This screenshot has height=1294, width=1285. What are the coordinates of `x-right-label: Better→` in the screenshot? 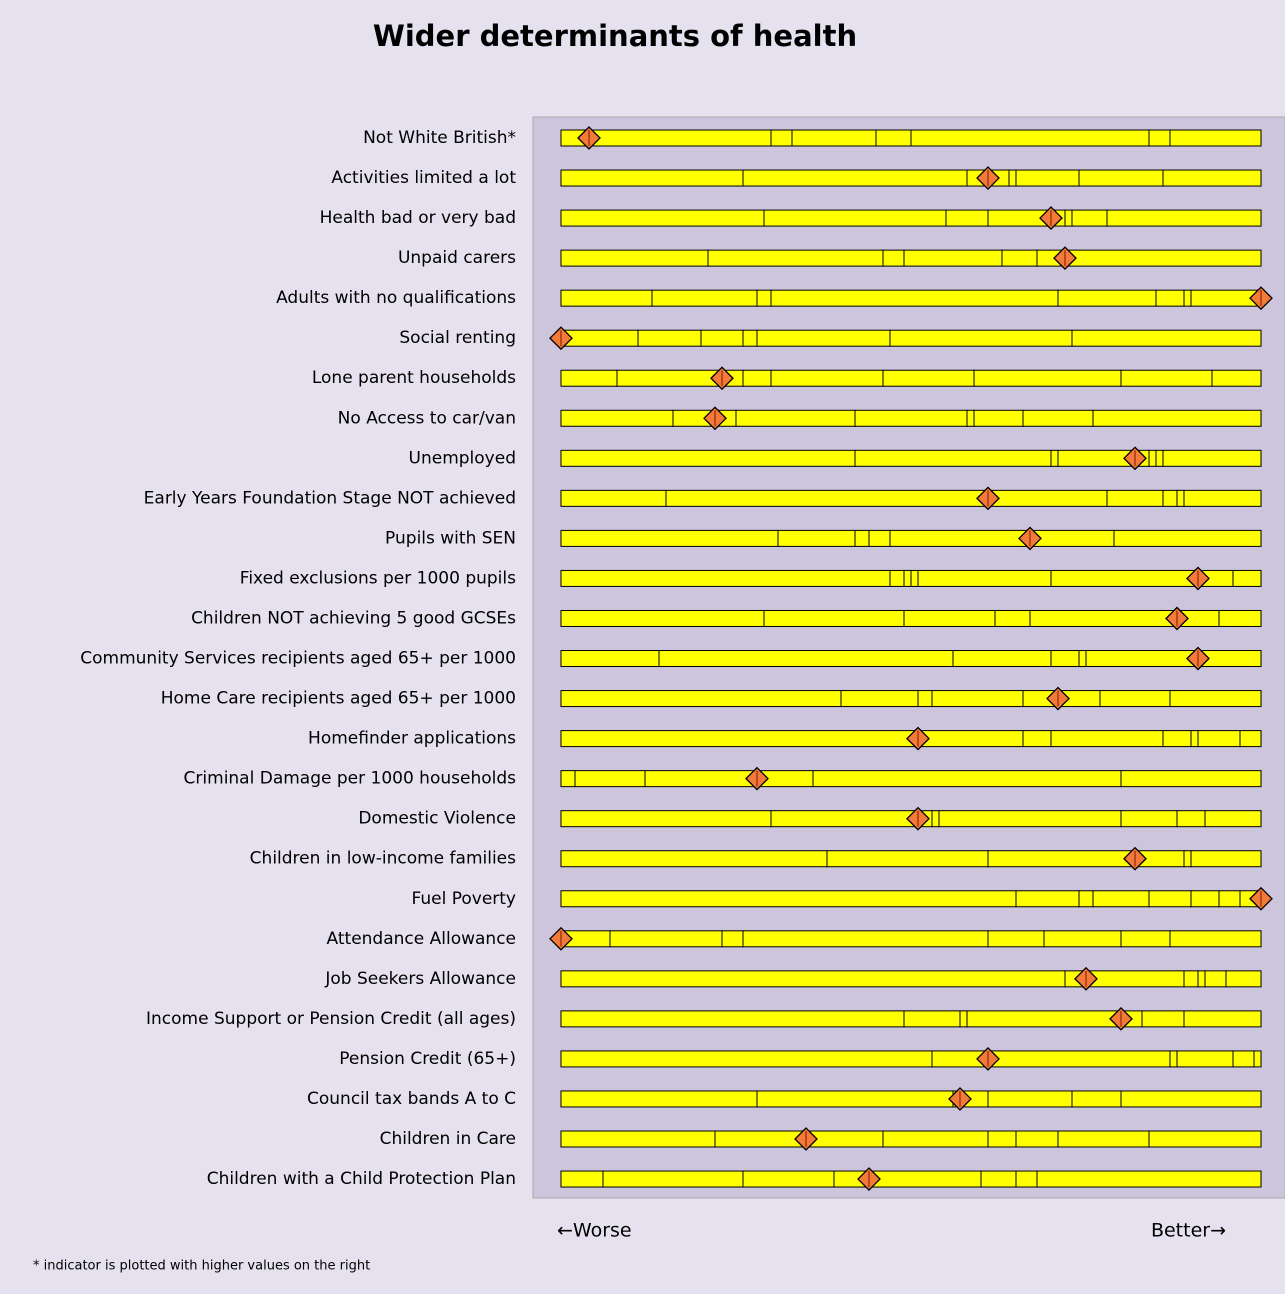 It's located at (1188, 1231).